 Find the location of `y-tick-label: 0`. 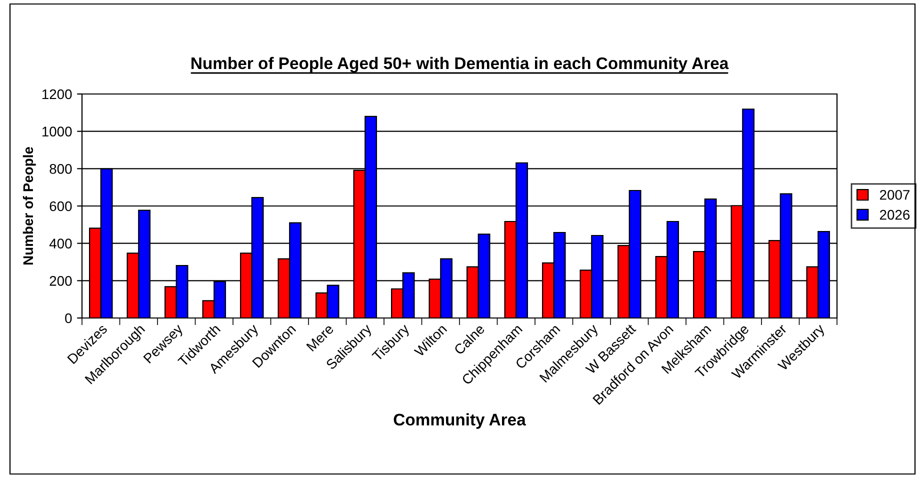

y-tick-label: 0 is located at coordinates (68, 318).